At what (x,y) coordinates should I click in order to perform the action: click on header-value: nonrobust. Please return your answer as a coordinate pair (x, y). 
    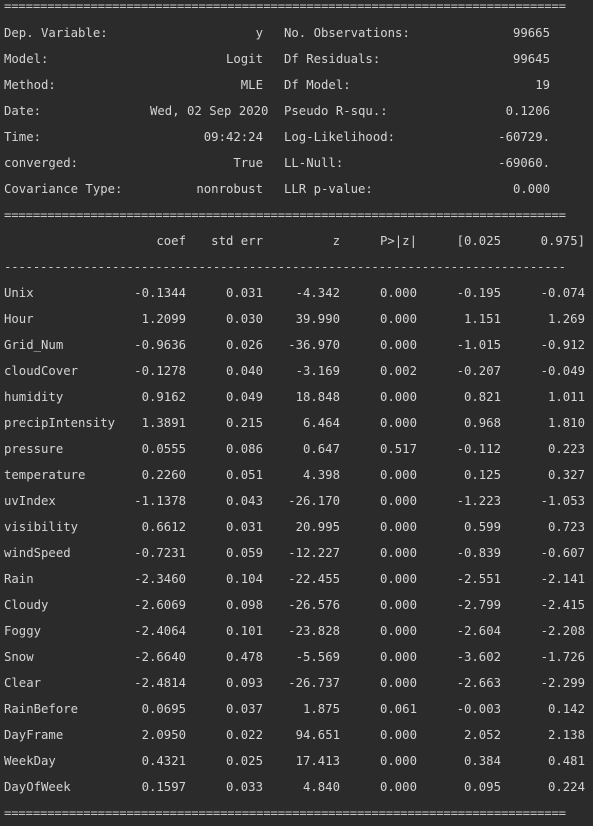
    Looking at the image, I should click on (229, 189).